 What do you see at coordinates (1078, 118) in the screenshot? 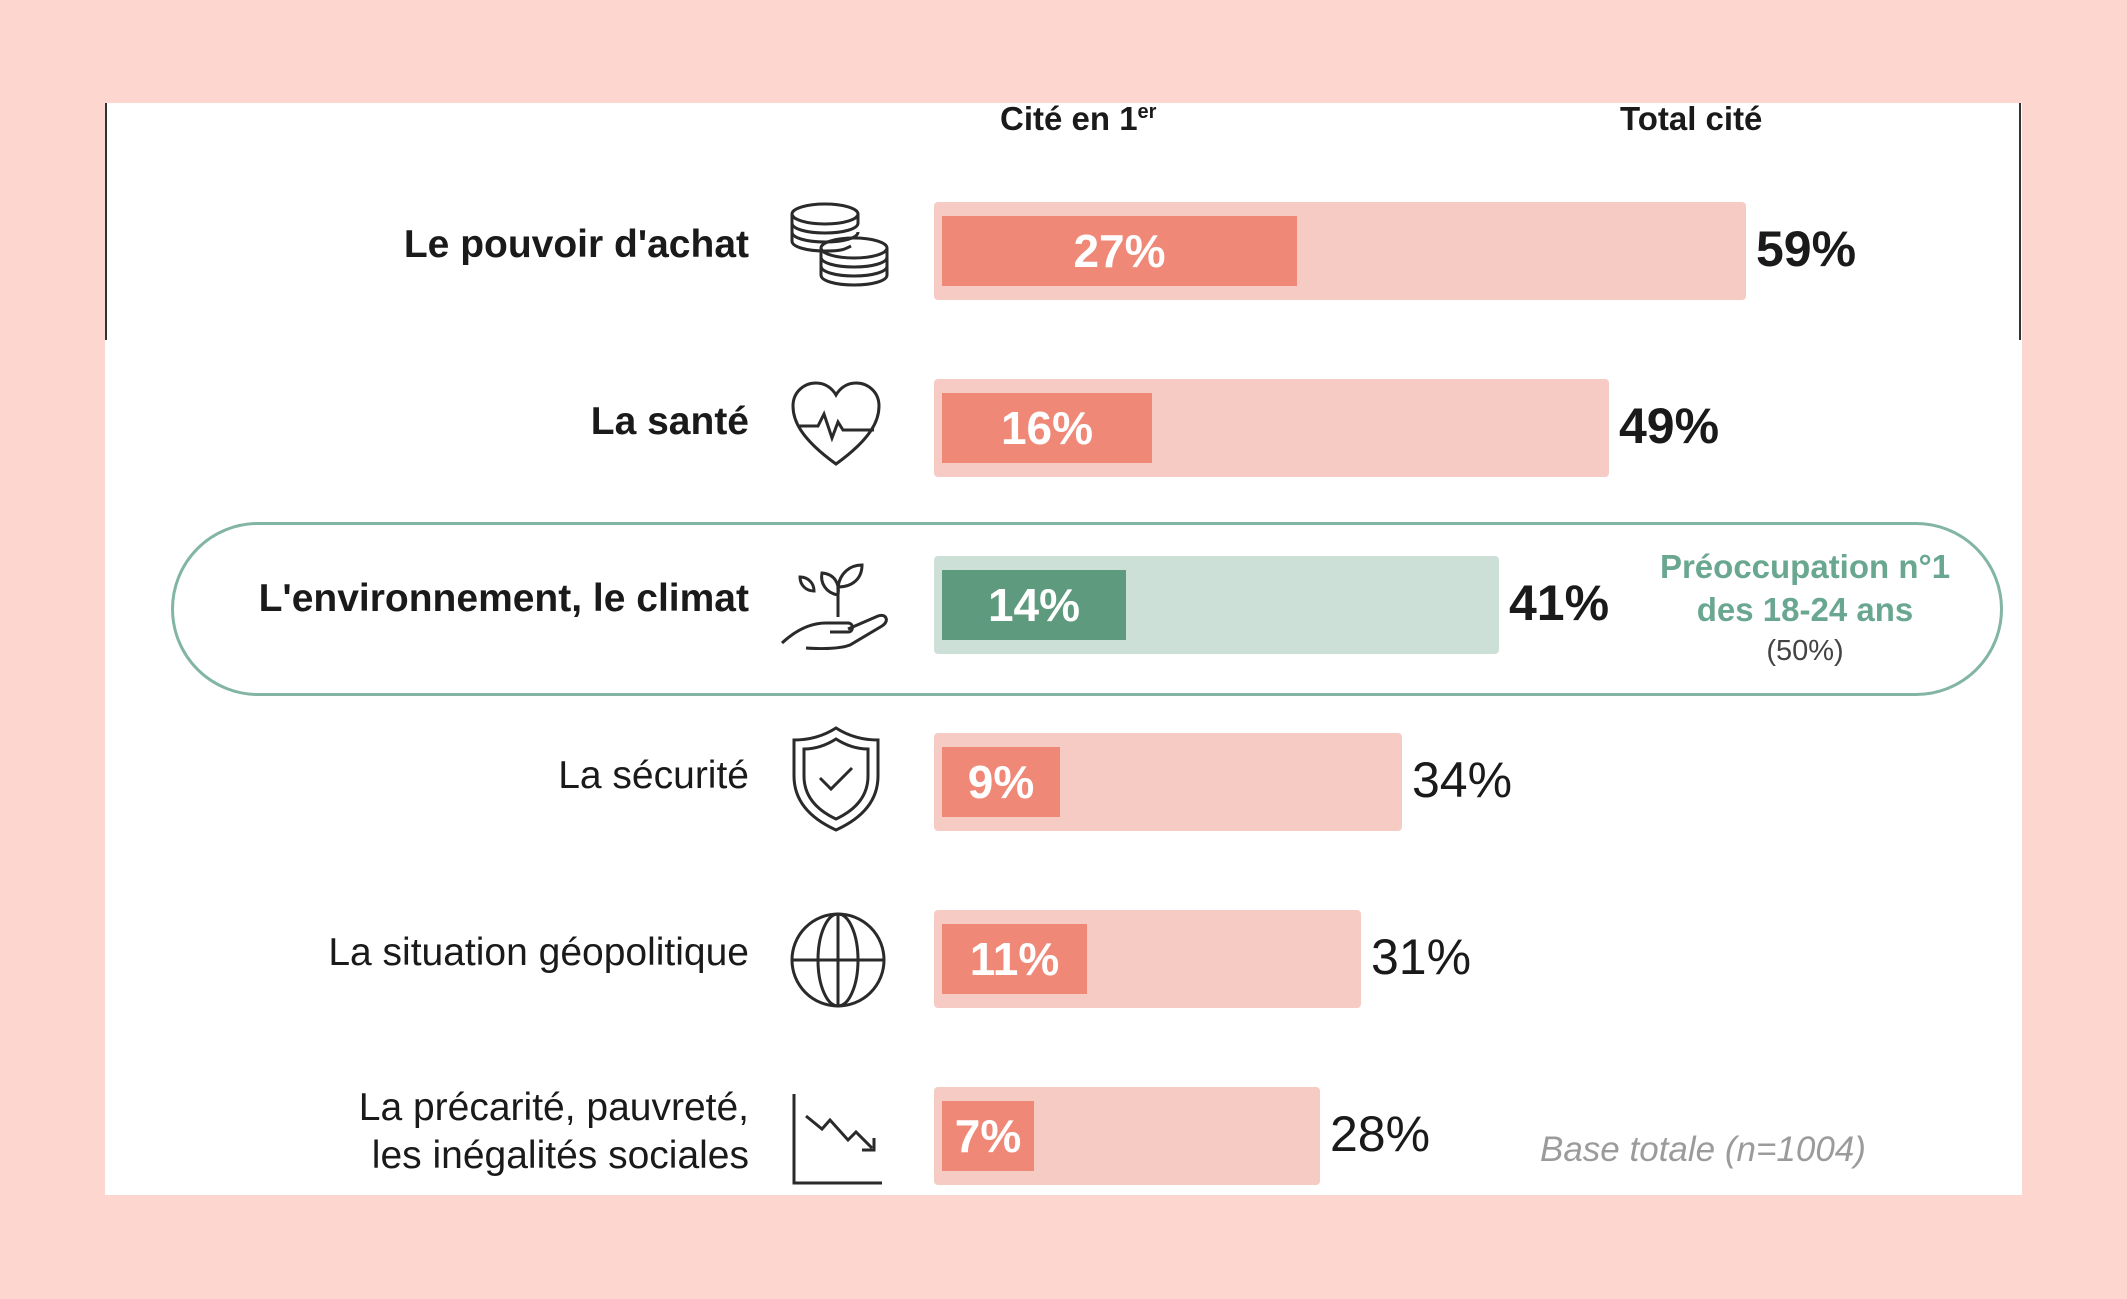
I see `header-first-cited: Cité en 1er` at bounding box center [1078, 118].